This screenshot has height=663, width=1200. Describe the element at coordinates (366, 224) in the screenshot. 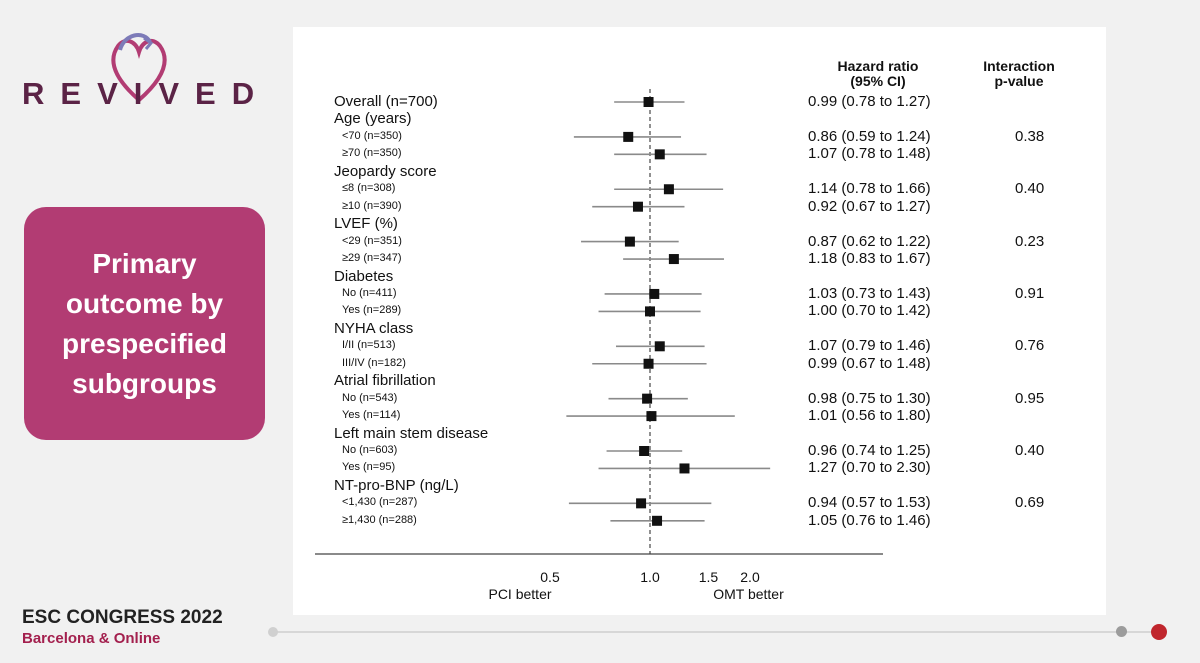

I see `group-label: LVEF (%)` at that location.